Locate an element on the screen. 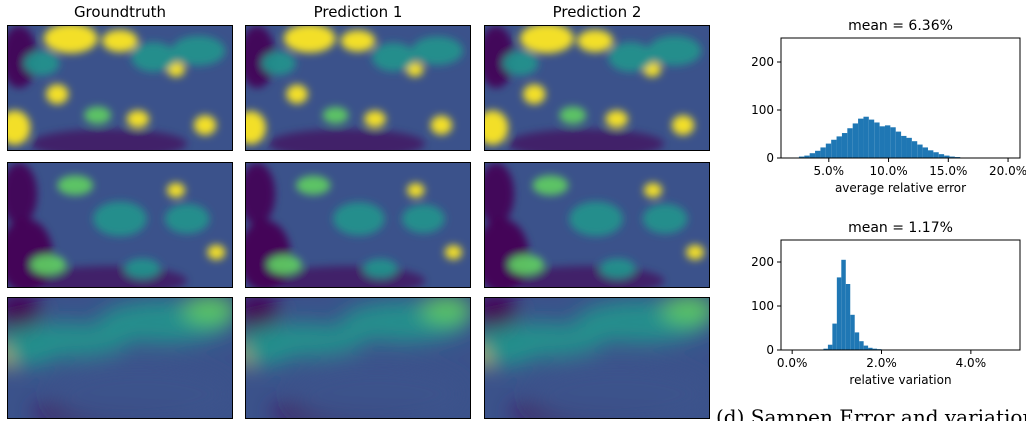 The width and height of the screenshot is (1026, 421). x-tick-label: 10.0% is located at coordinates (888, 171).